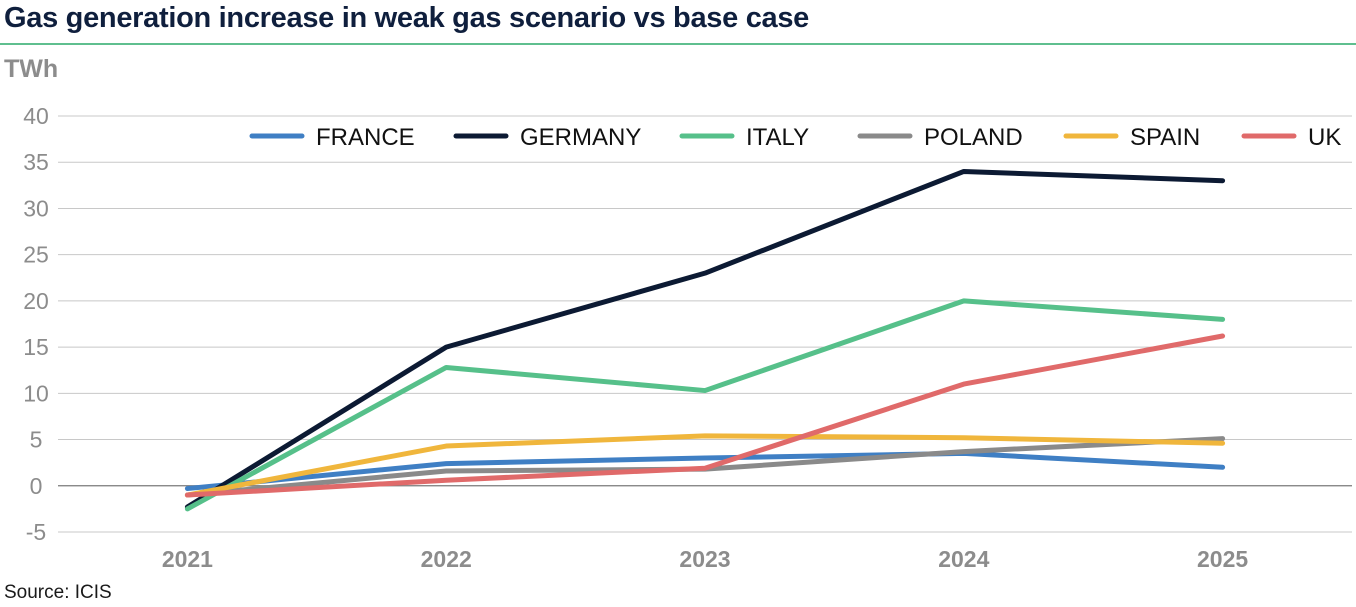 This screenshot has width=1356, height=607. Describe the element at coordinates (365, 137) in the screenshot. I see `legend-label-france: FRANCE` at that location.